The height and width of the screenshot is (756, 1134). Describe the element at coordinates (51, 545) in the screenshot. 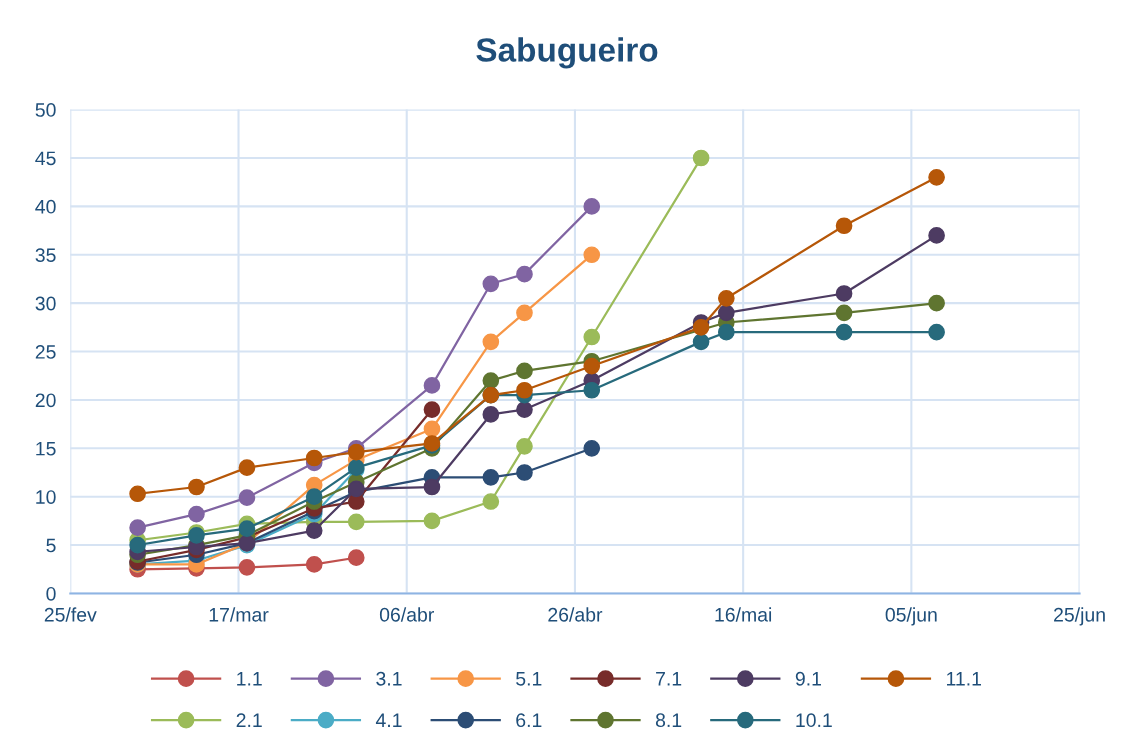

I see `y-tick-label: 5` at that location.